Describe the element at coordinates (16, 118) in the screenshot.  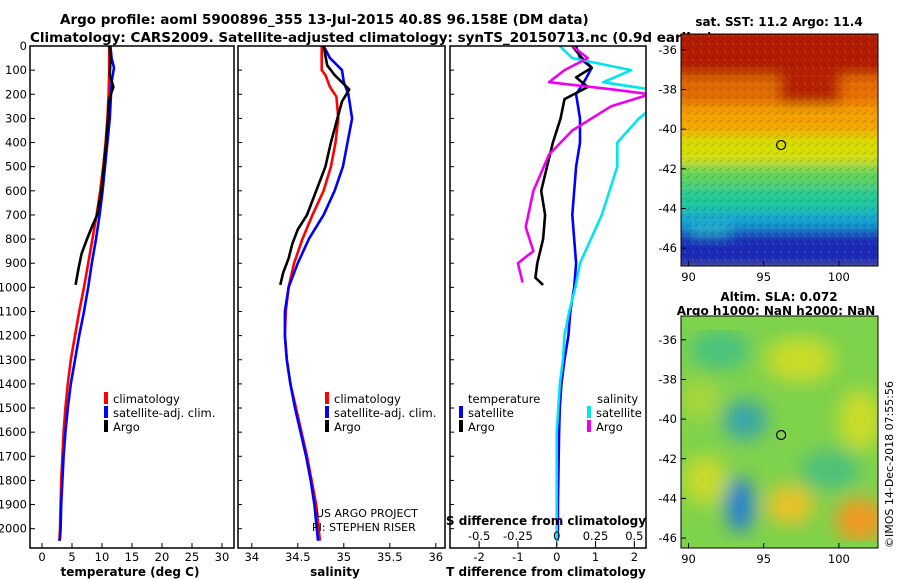
I see `depth-tick-label: 300` at that location.